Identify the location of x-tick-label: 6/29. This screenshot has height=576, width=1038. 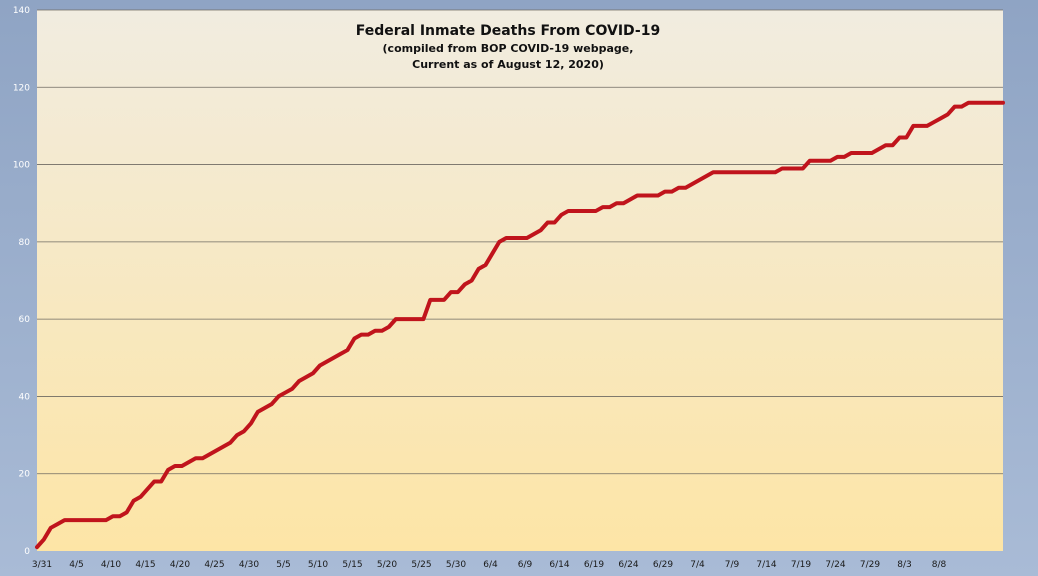
(663, 565).